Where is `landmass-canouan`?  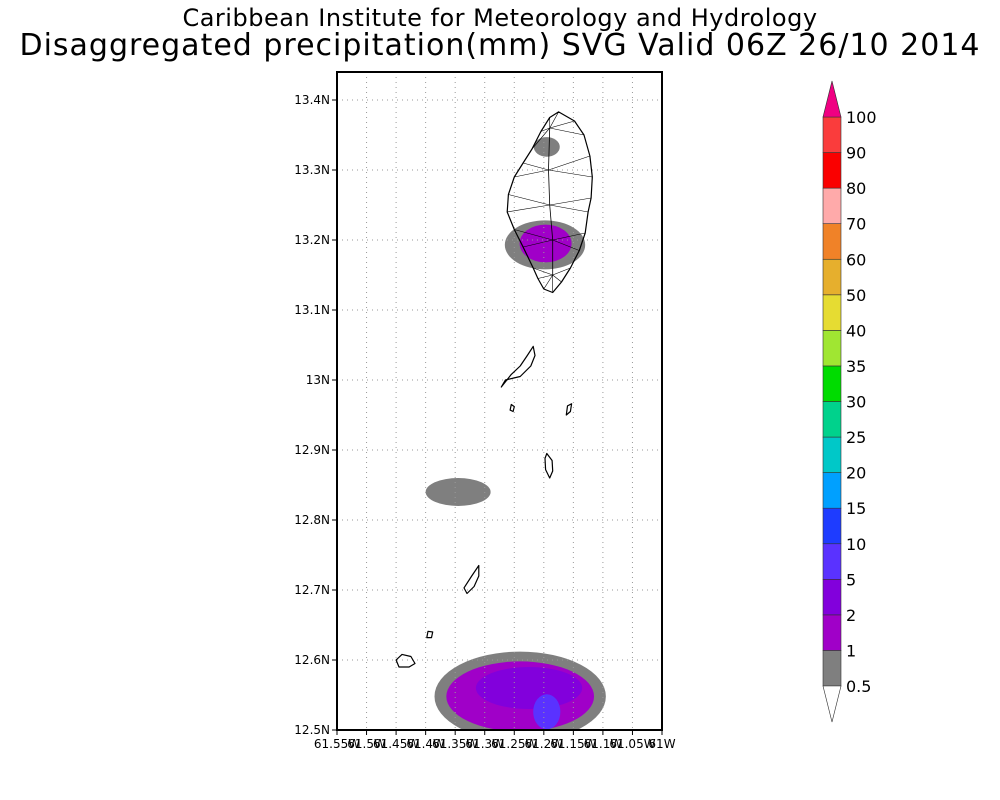
landmass-canouan is located at coordinates (471, 579).